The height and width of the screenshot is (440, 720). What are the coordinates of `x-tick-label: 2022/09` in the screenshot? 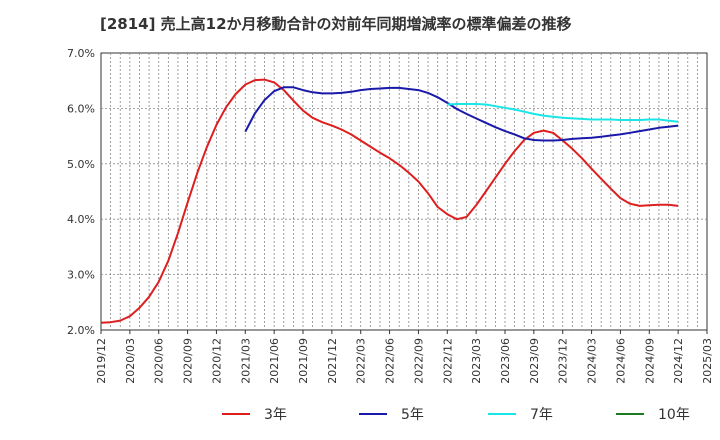 It's located at (418, 361).